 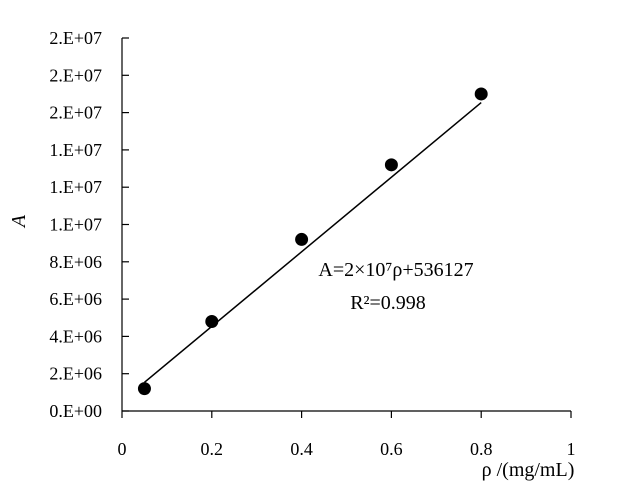 I want to click on y-tick-label: 0.E+00, so click(x=75, y=411).